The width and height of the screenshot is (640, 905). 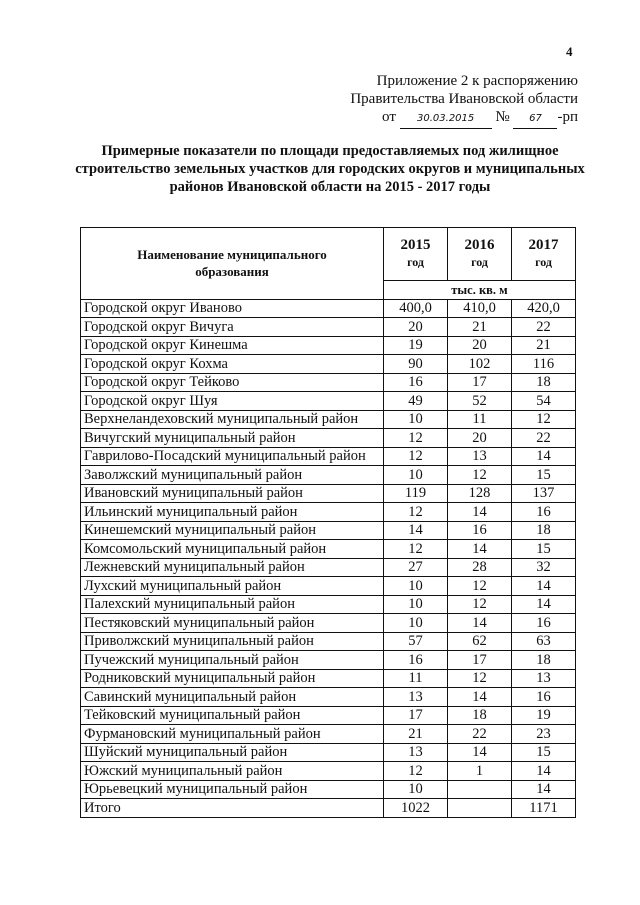 What do you see at coordinates (415, 641) in the screenshot?
I see `row-value: 57` at bounding box center [415, 641].